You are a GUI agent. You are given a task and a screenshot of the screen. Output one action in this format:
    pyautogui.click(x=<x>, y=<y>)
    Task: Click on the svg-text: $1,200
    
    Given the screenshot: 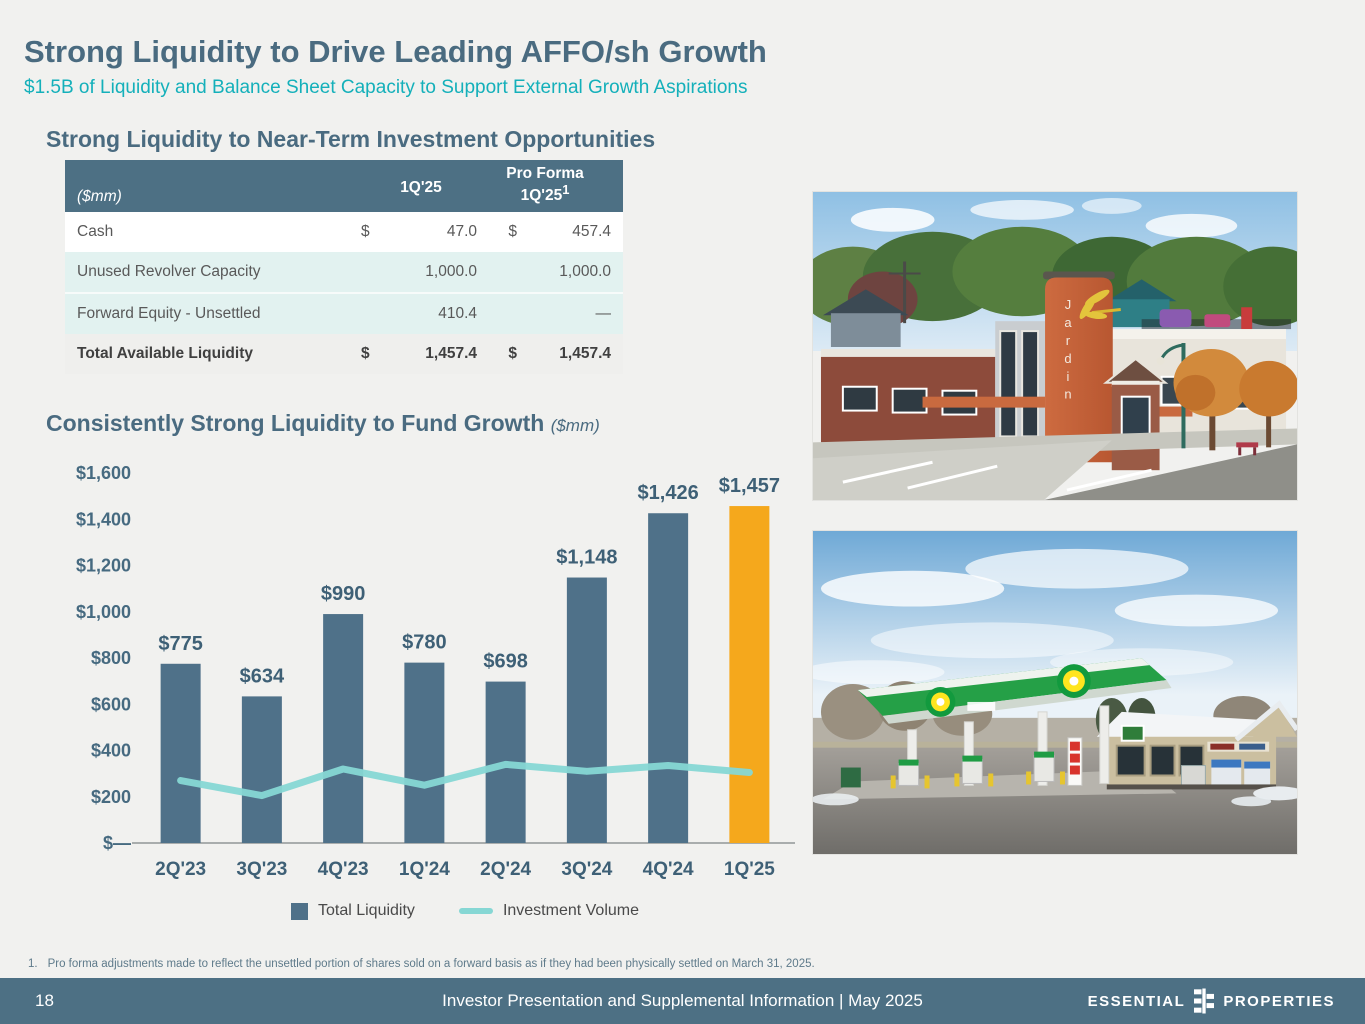 What is the action you would take?
    pyautogui.click(x=103, y=566)
    